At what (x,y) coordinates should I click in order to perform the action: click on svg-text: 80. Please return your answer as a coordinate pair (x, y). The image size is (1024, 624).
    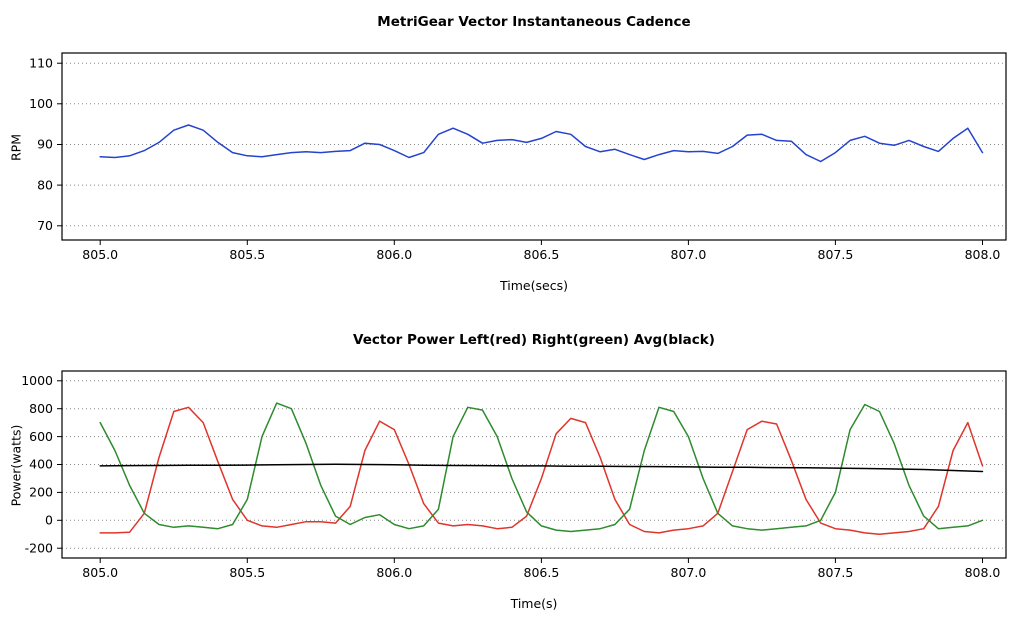
    Looking at the image, I should click on (45, 184).